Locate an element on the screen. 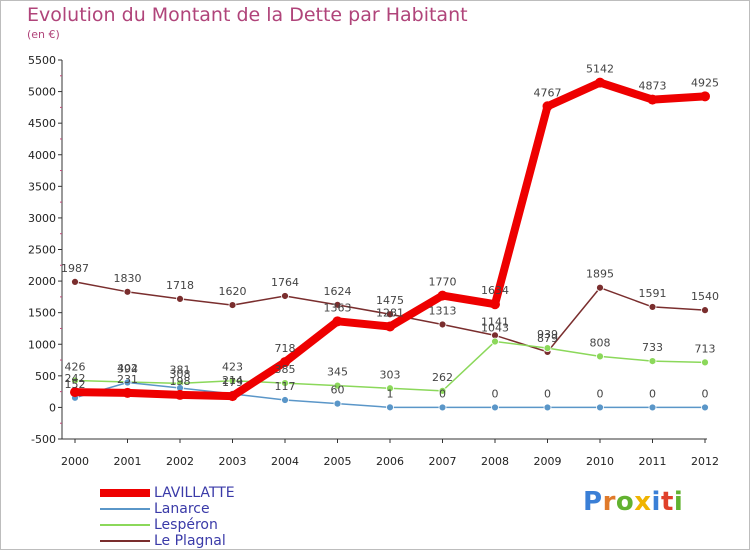 This screenshot has width=750, height=550. data-label: 4767 is located at coordinates (548, 92).